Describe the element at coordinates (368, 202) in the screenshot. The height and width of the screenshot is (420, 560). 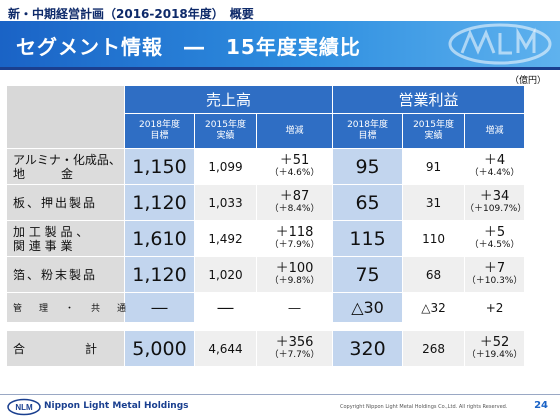
I see `op-target-cell: 65` at that location.